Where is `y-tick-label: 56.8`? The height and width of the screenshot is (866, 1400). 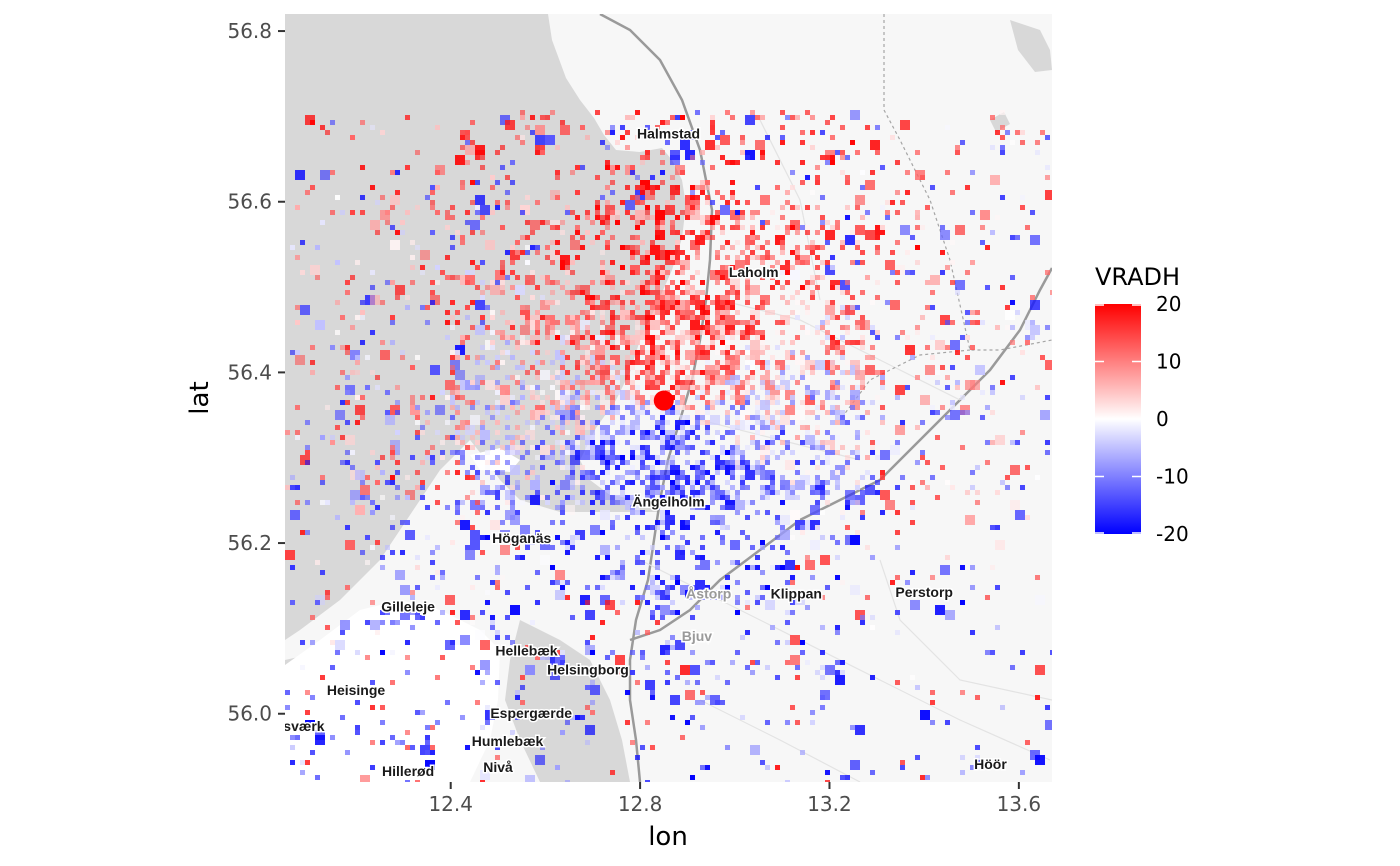 y-tick-label: 56.8 is located at coordinates (249, 31).